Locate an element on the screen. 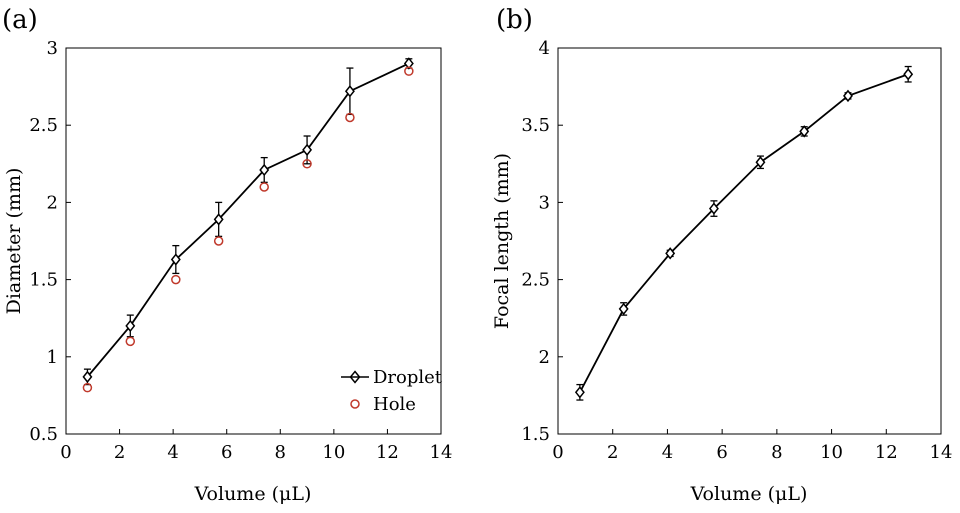  x-axis-ticks-b: 0 2 4 6 8 10 12 14 is located at coordinates (752, 446).